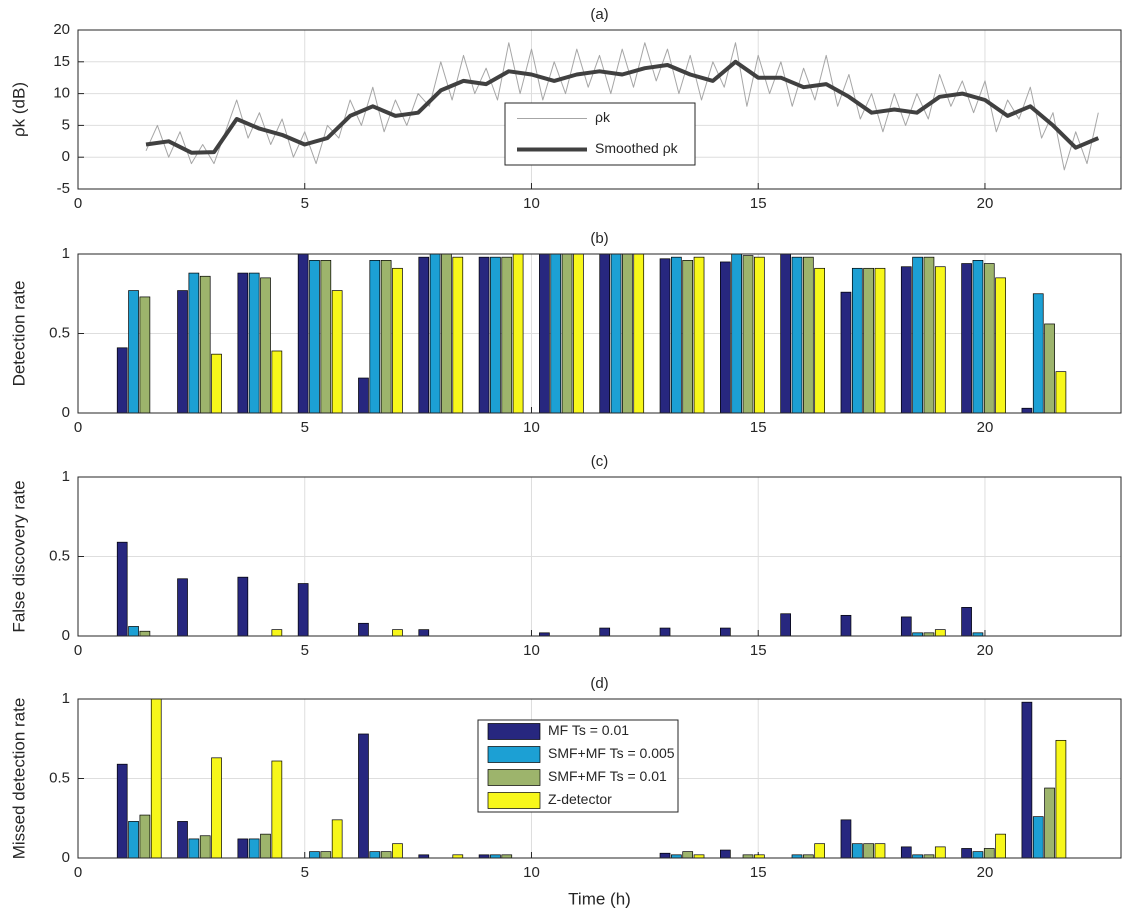 The width and height of the screenshot is (1128, 914). Describe the element at coordinates (66, 124) in the screenshot. I see `y-tick-label: 5` at that location.